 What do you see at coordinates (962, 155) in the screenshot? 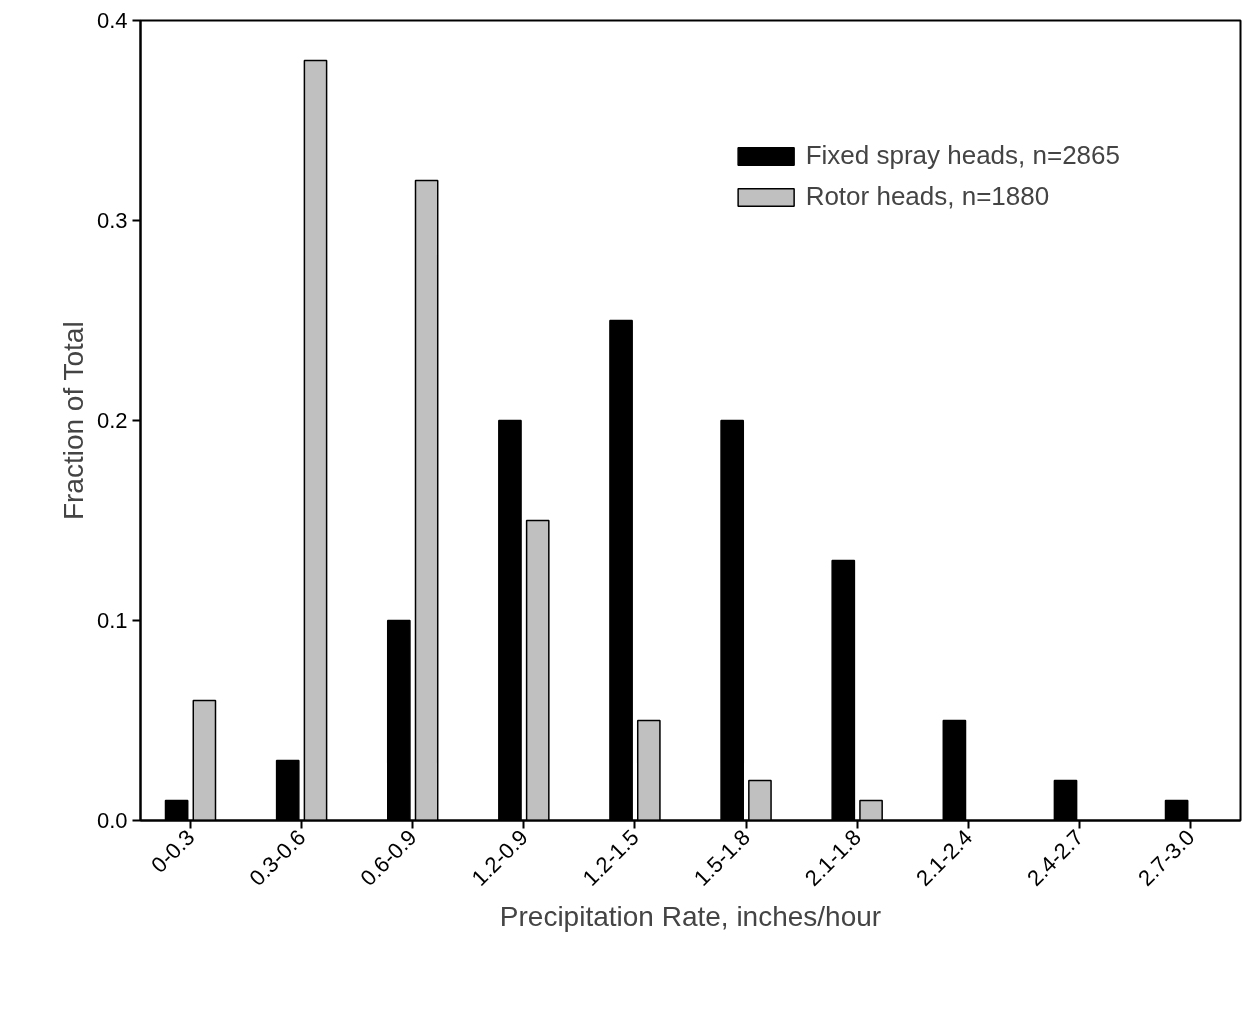
I see `legend-label: Fixed spray heads, n=2865` at bounding box center [962, 155].